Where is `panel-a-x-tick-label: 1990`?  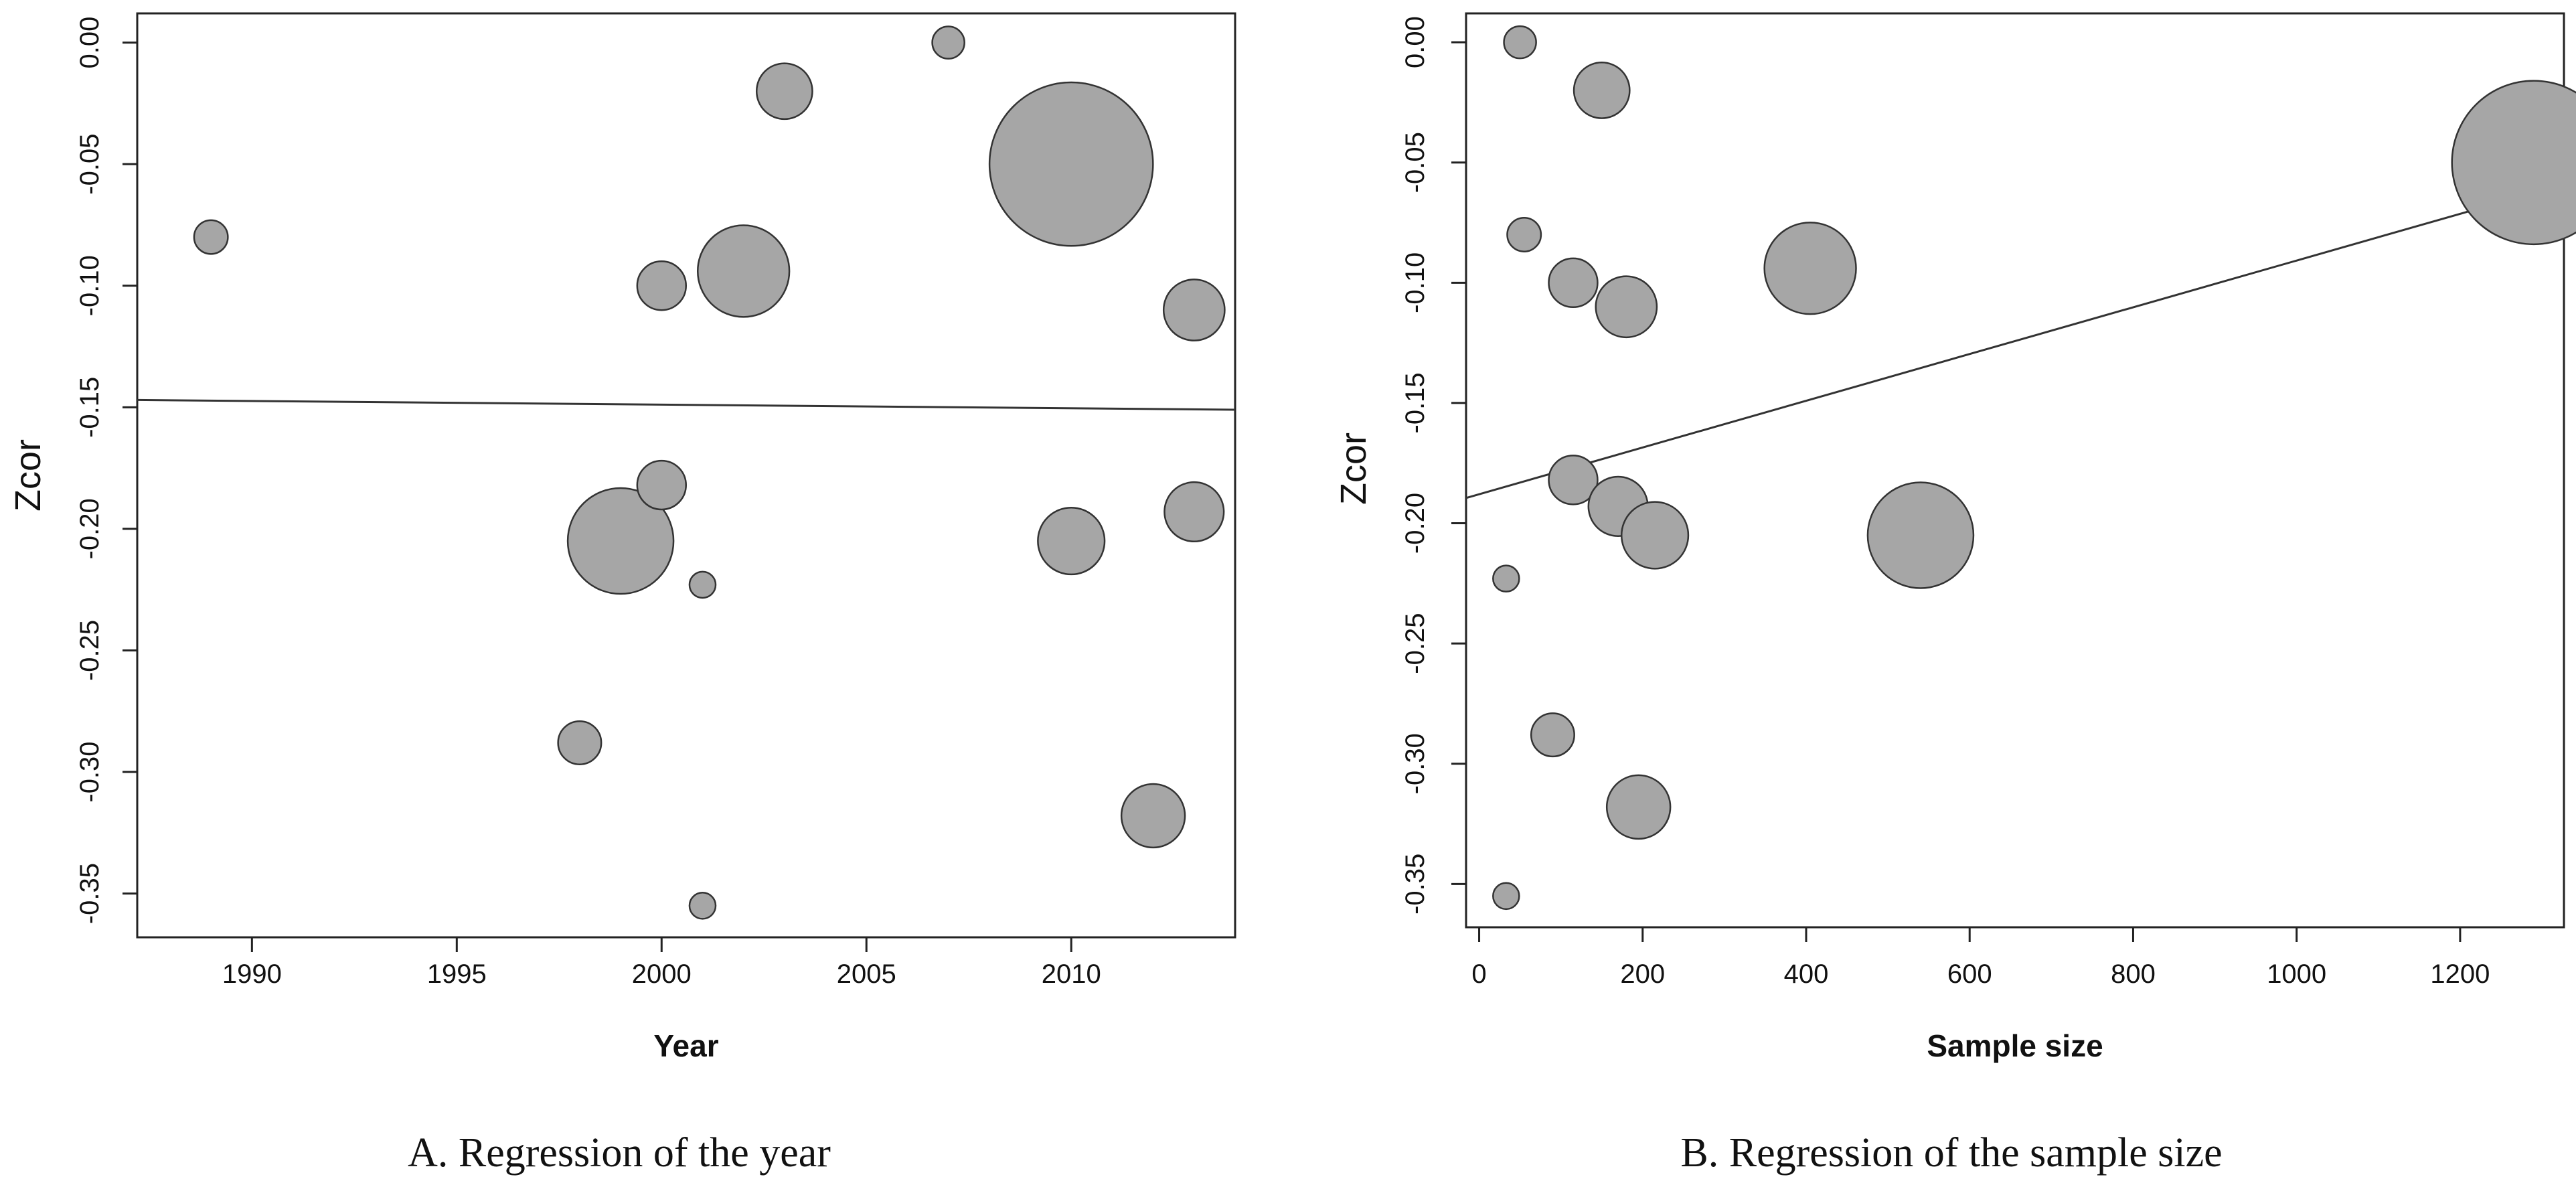 panel-a-x-tick-label: 1990 is located at coordinates (252, 974).